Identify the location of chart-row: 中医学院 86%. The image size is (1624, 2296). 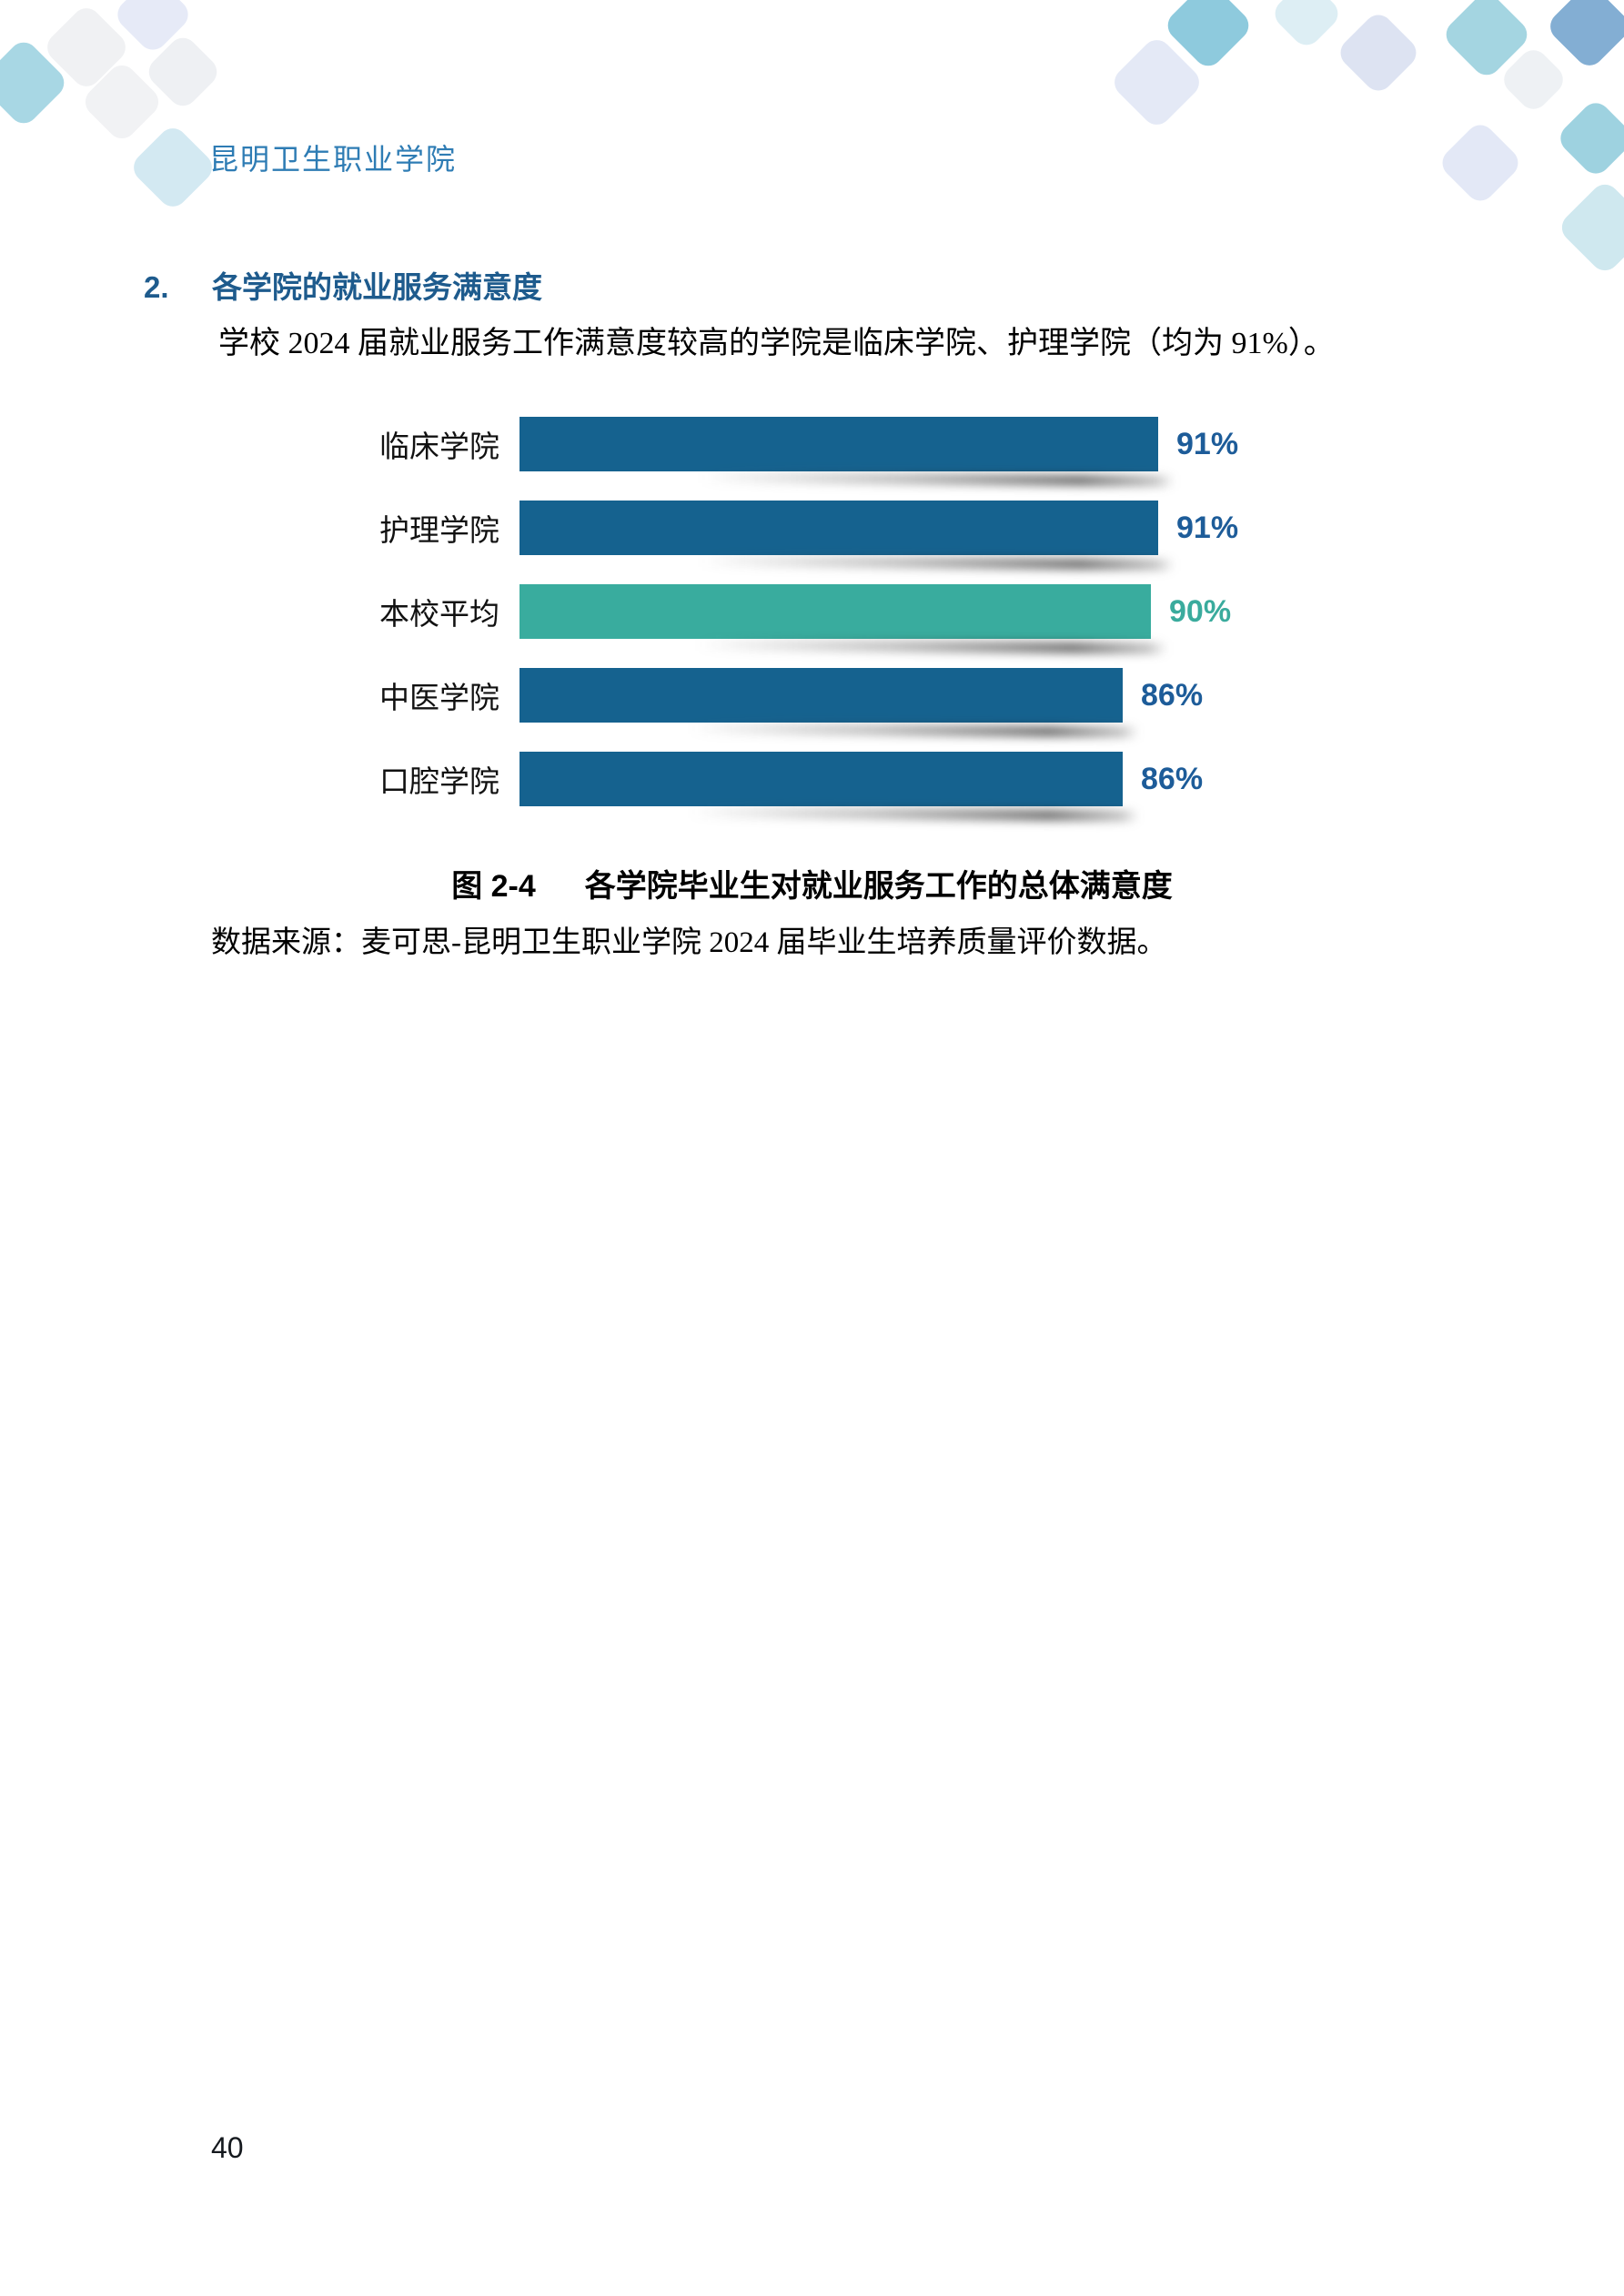
(873, 695).